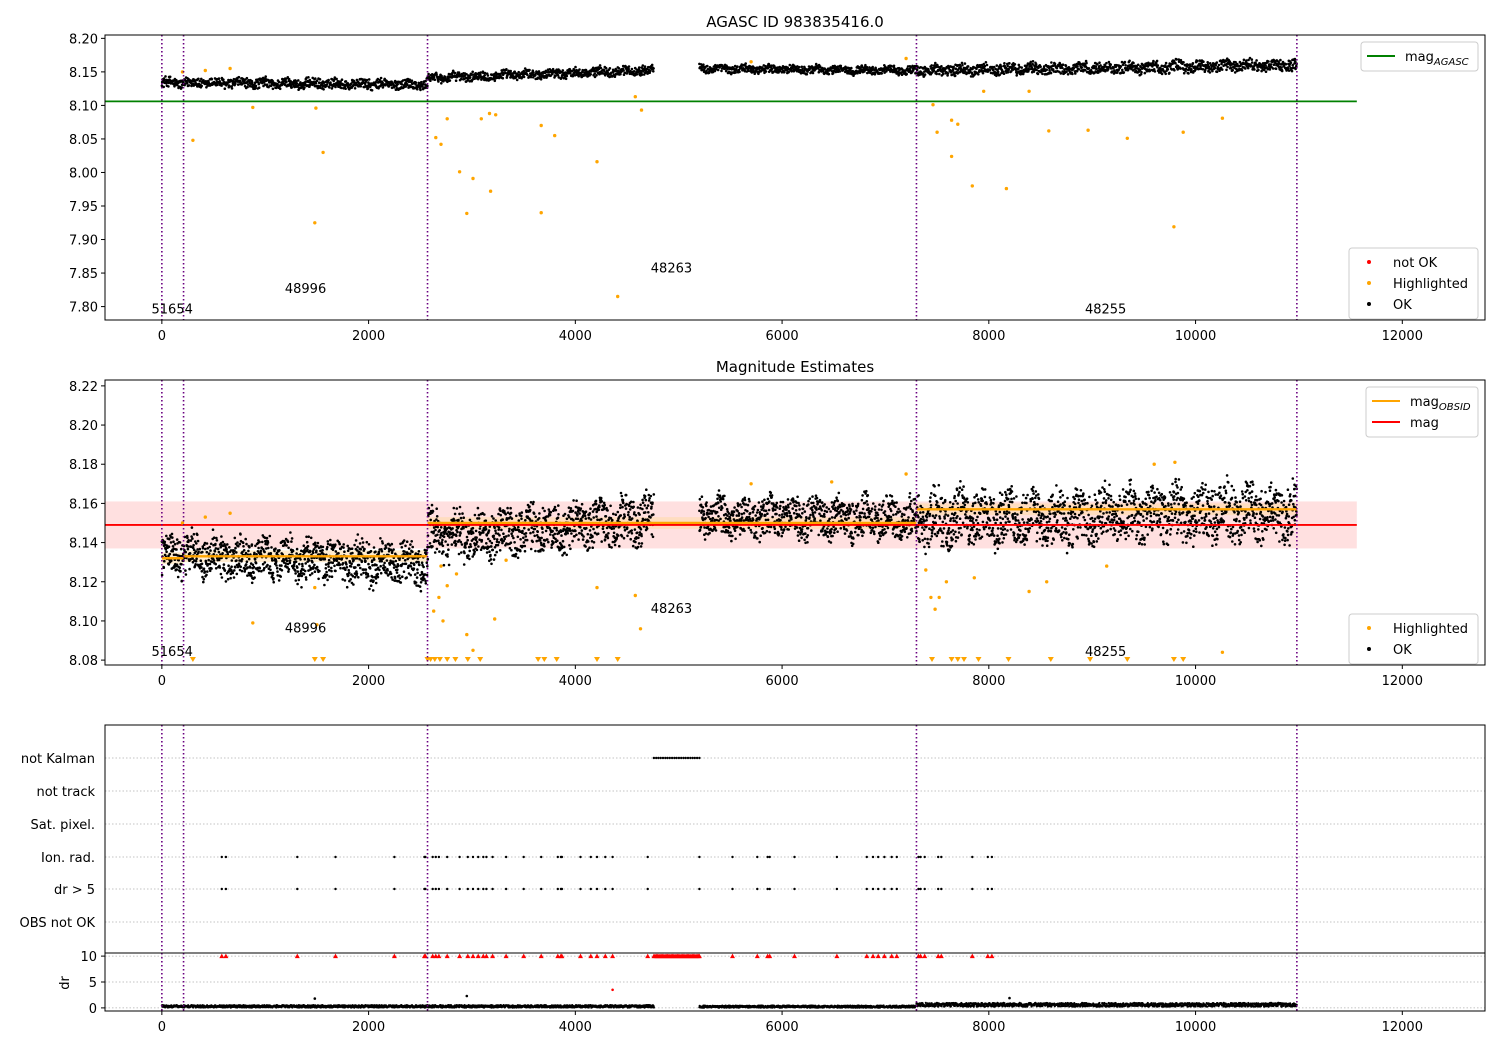  Describe the element at coordinates (1402, 305) in the screenshot. I see `legend-label-text: OK` at that location.